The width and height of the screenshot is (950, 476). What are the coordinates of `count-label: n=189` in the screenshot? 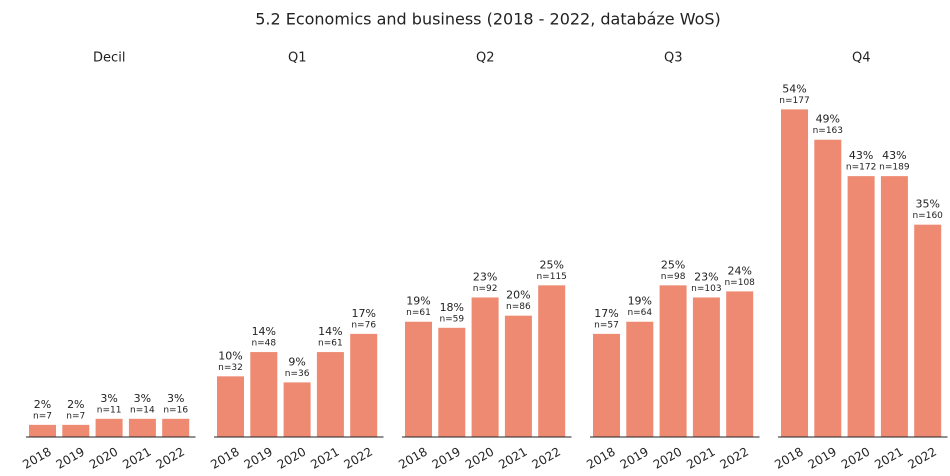 It's located at (894, 168).